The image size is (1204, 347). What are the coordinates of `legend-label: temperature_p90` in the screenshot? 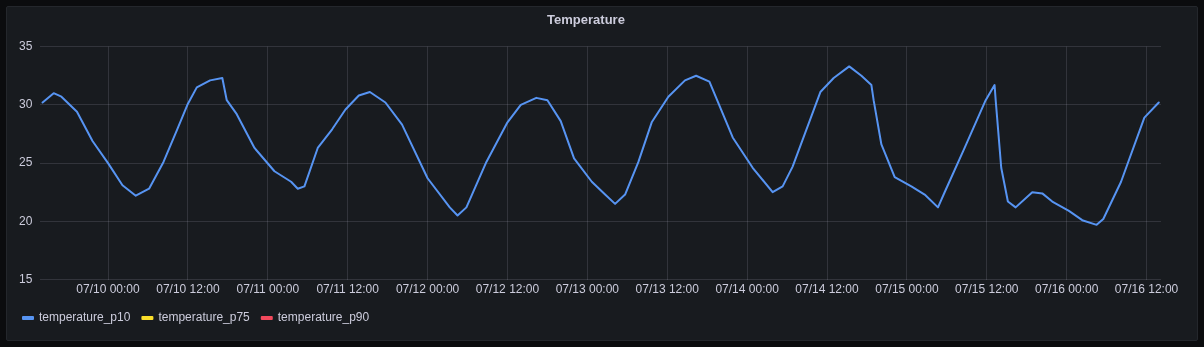 It's located at (323, 317).